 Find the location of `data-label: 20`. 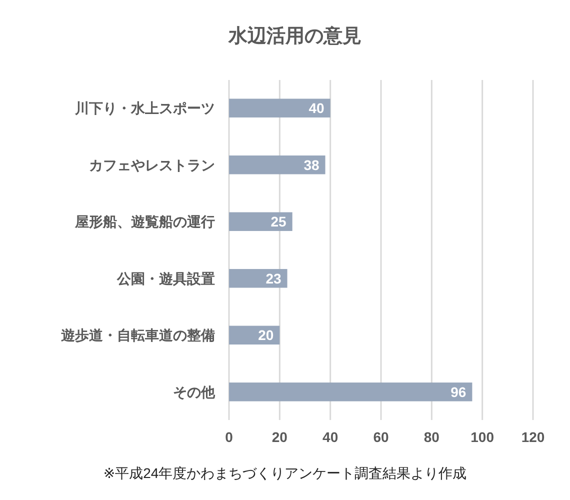

data-label: 20 is located at coordinates (266, 335).